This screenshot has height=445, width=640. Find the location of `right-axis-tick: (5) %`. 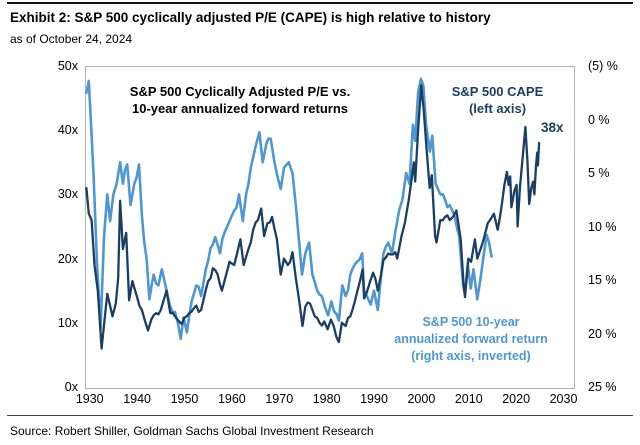

right-axis-tick: (5) % is located at coordinates (603, 66).